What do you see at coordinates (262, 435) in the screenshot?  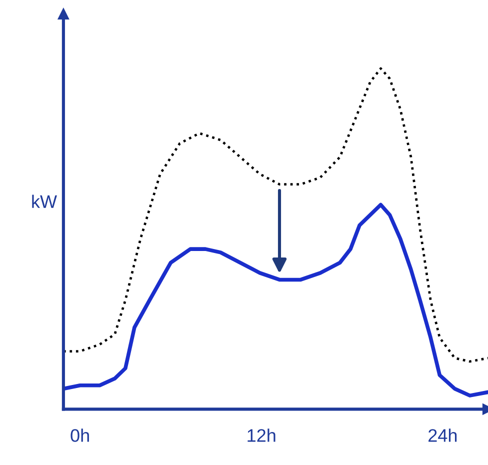 I see `x-tick-label: 12h` at bounding box center [262, 435].